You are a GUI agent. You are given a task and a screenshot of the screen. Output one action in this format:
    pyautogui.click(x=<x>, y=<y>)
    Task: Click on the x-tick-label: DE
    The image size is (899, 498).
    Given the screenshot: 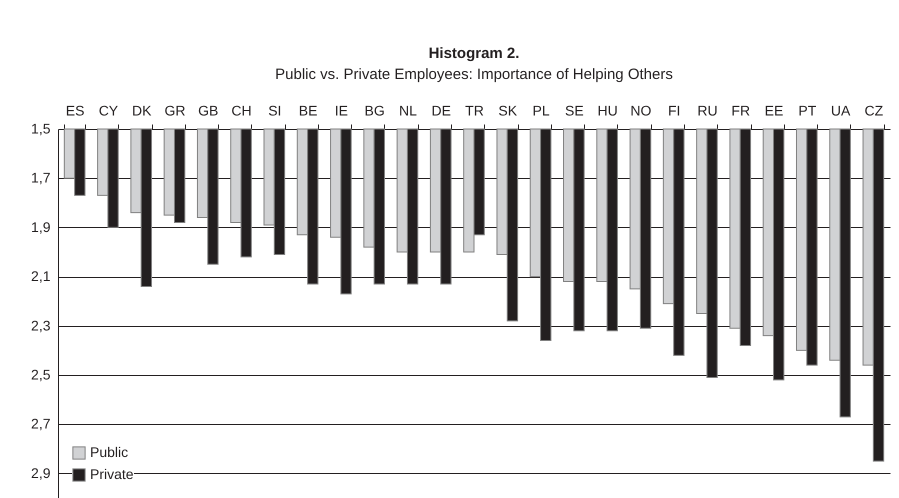 What is the action you would take?
    pyautogui.click(x=441, y=110)
    